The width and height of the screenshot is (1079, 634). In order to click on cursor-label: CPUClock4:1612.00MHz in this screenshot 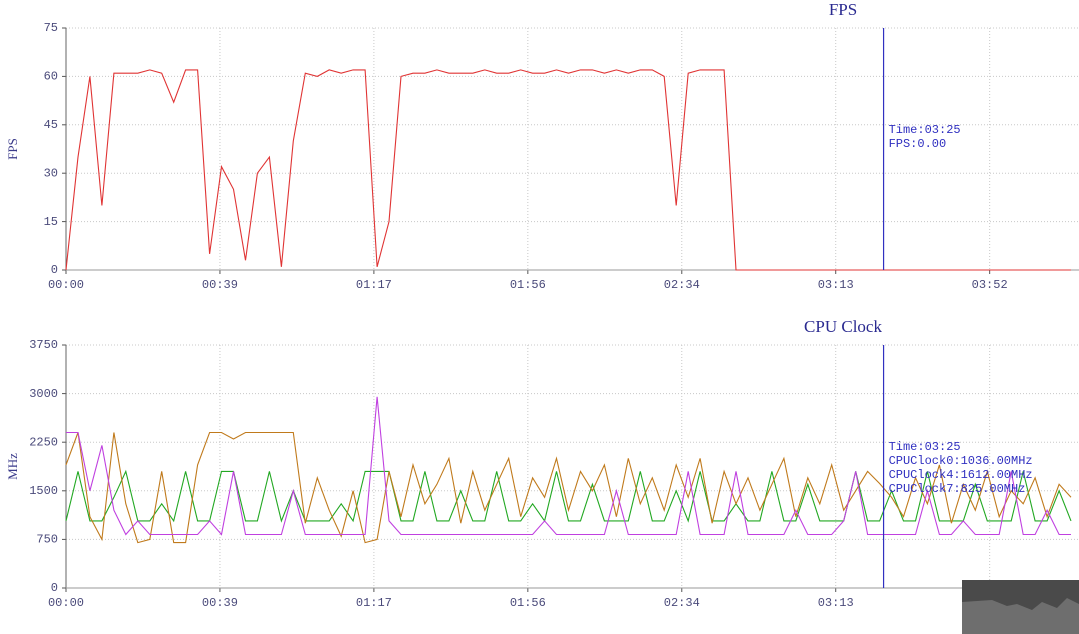, I will do `click(961, 475)`.